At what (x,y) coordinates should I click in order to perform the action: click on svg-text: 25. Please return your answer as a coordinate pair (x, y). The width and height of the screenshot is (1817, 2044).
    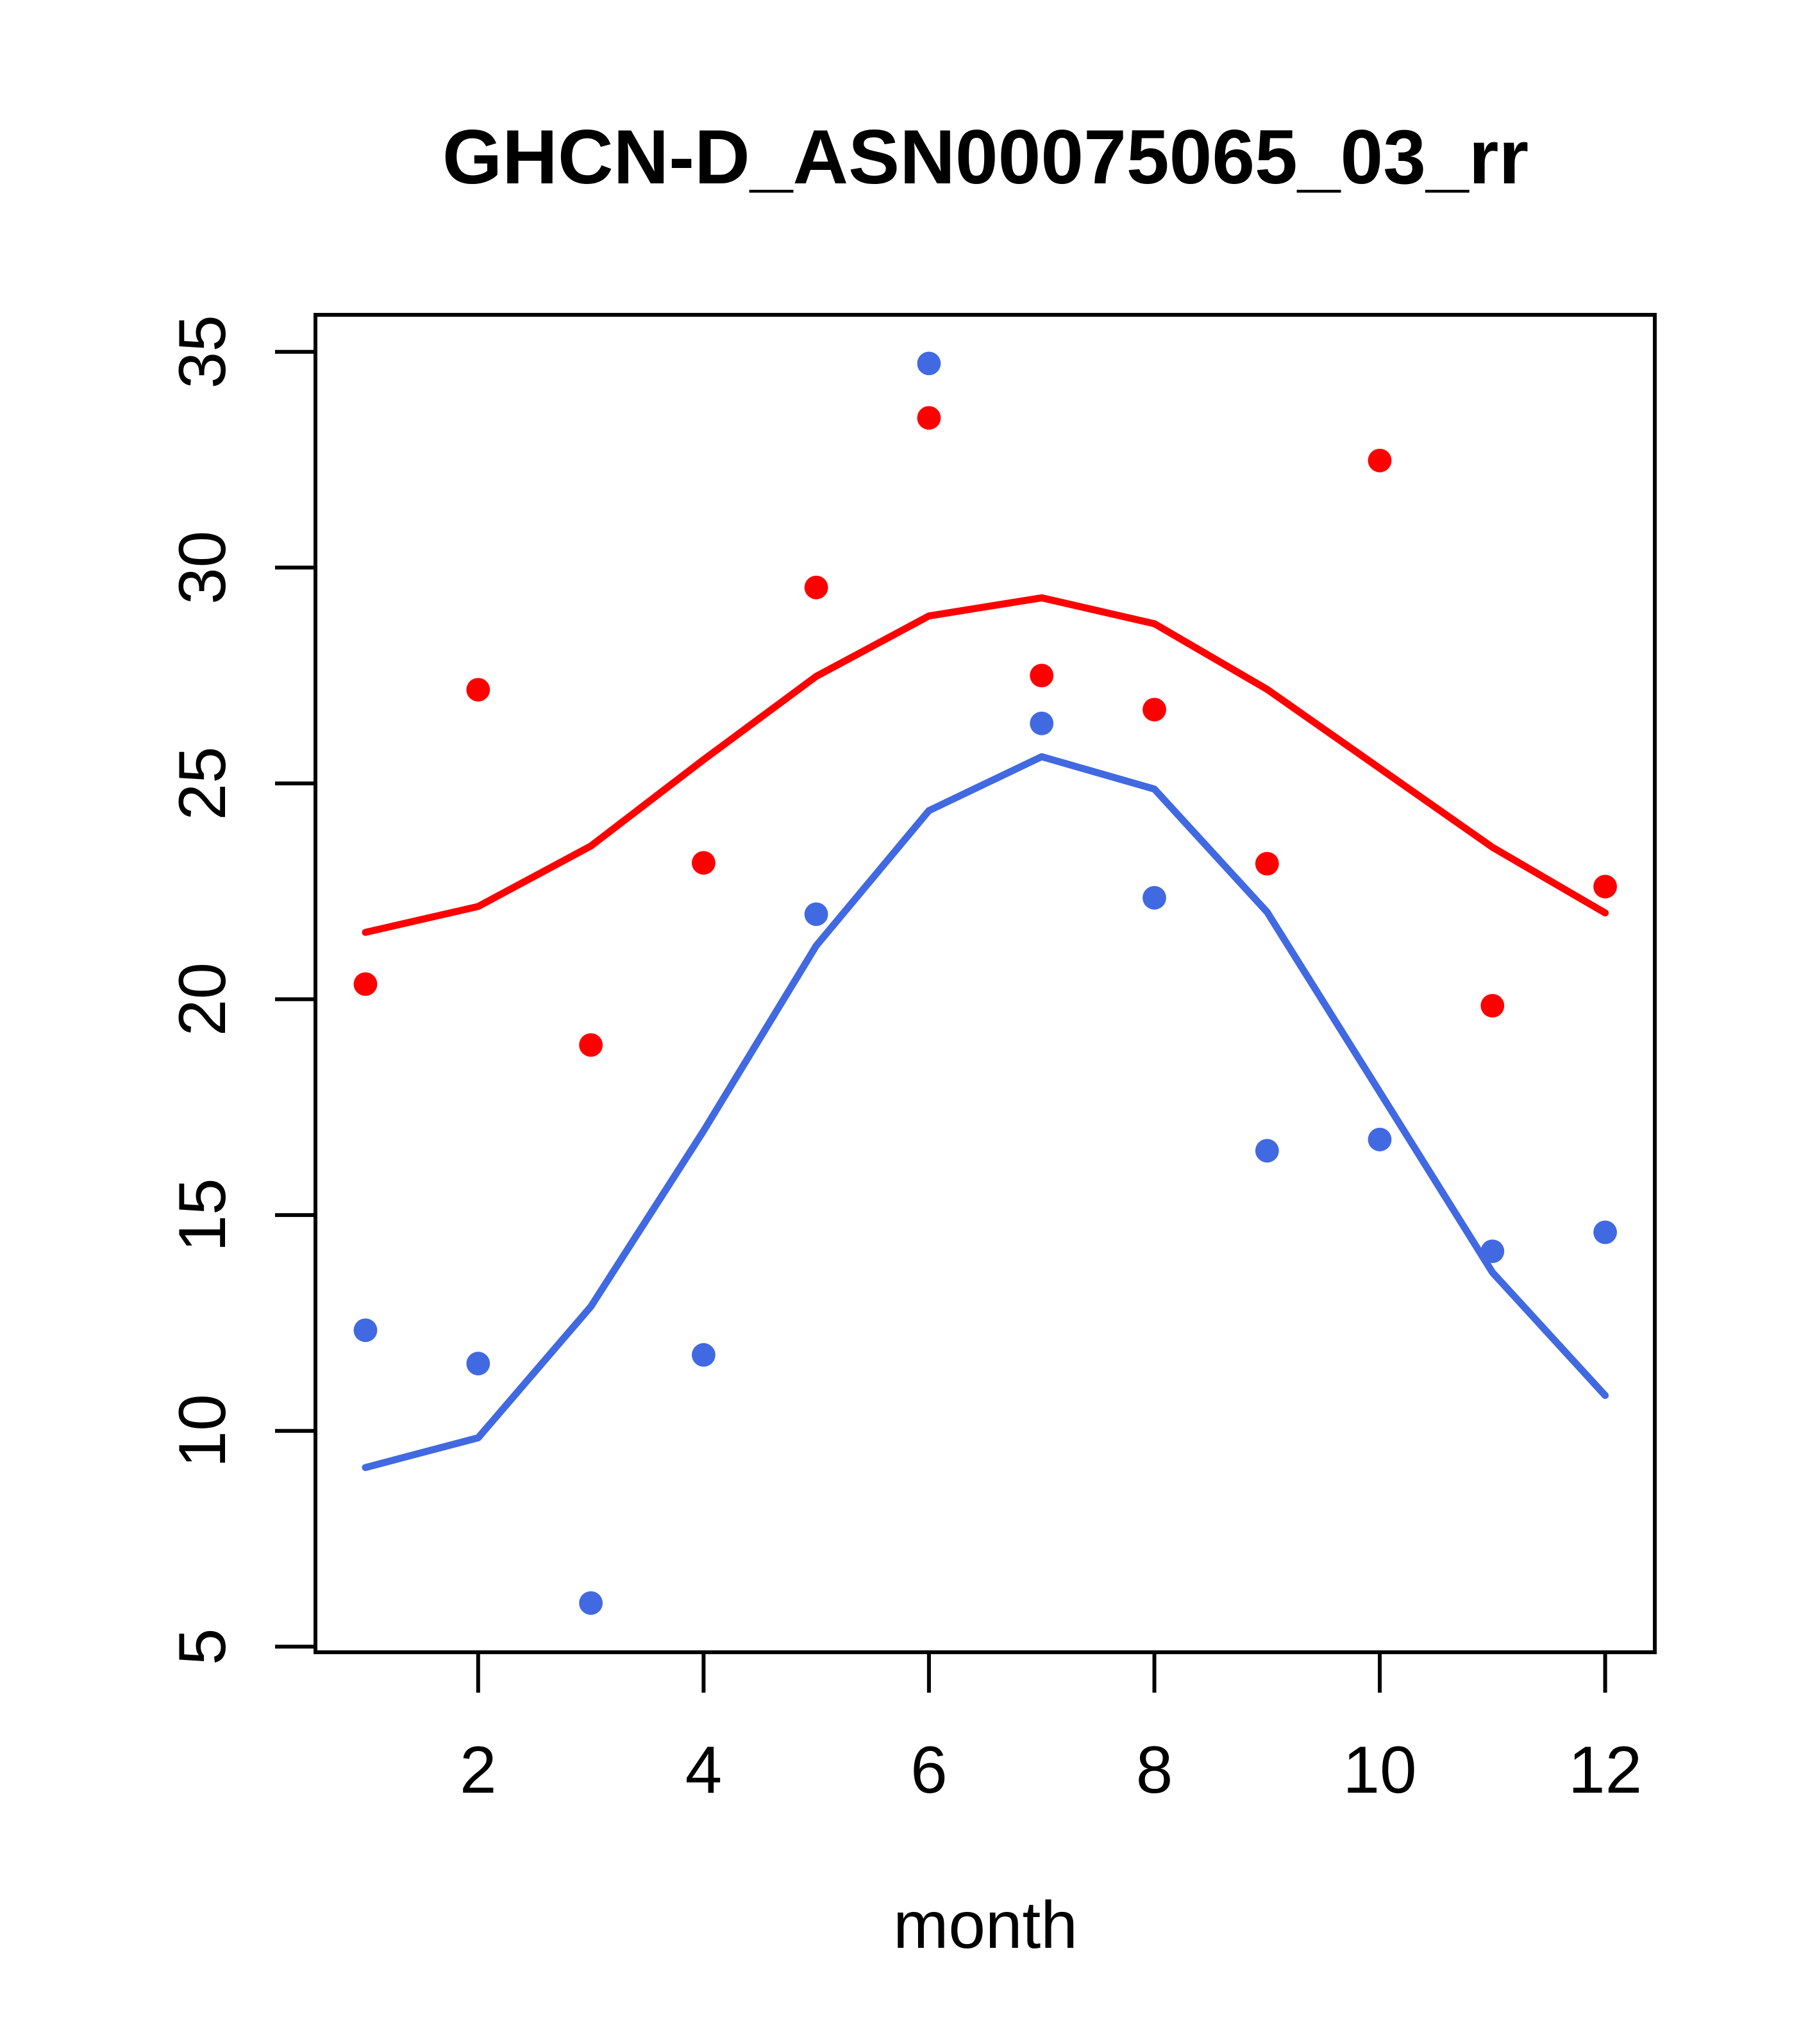
    Looking at the image, I should click on (202, 783).